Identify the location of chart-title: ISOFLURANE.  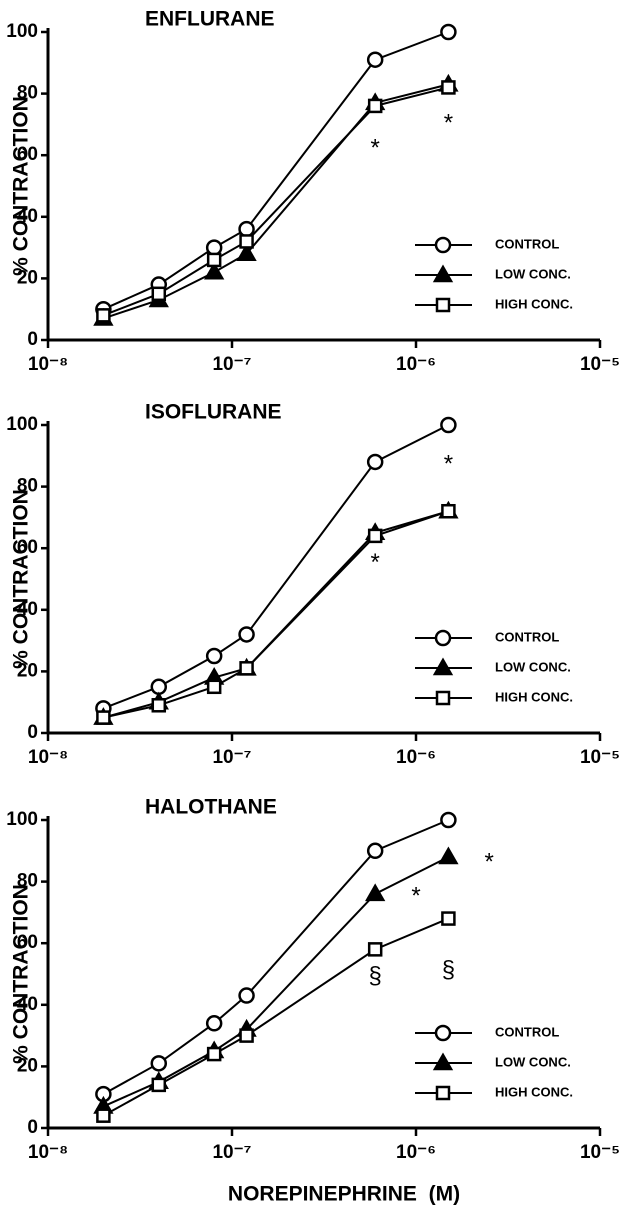
(213, 412).